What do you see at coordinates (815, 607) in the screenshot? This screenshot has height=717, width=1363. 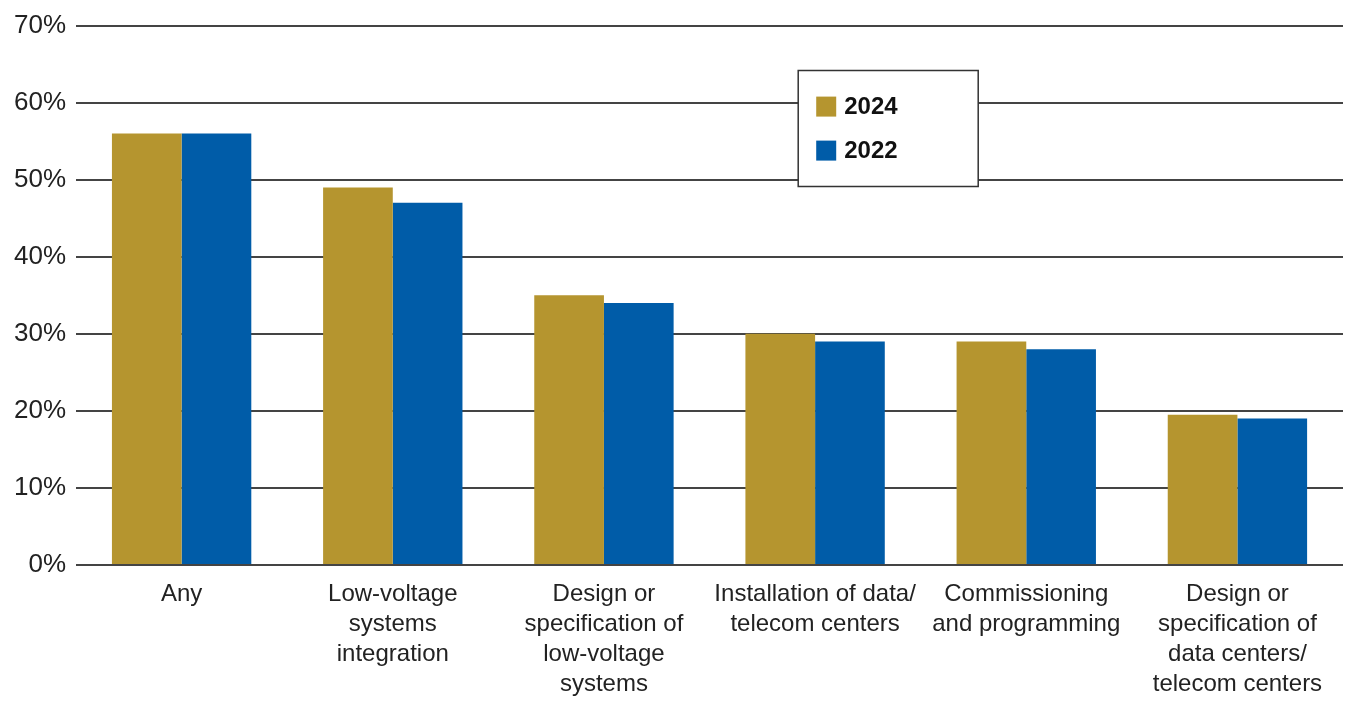 I see `x-tick-label: Installation of data/ telecom centers` at bounding box center [815, 607].